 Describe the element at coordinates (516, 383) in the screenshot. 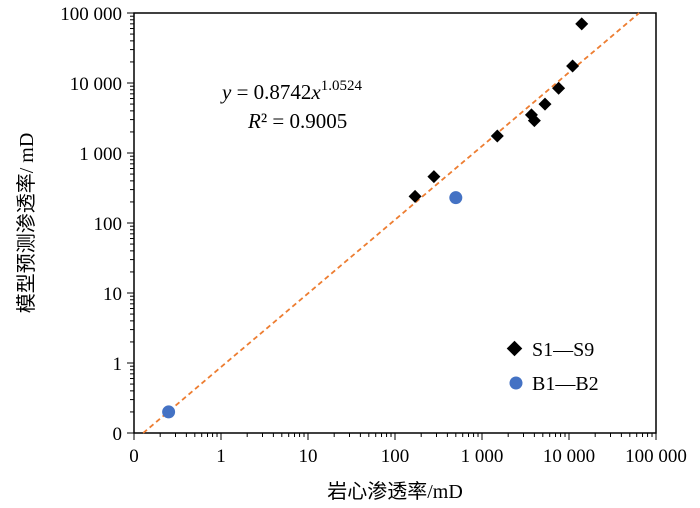

I see `legend-marker-circle` at that location.